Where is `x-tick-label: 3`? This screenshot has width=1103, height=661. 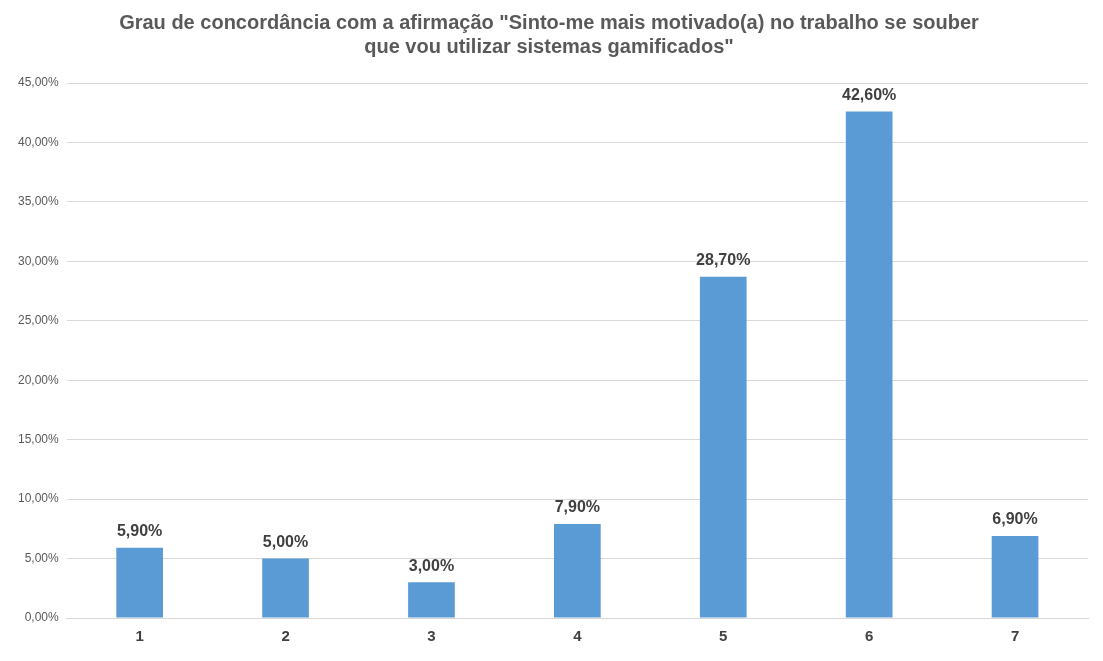 x-tick-label: 3 is located at coordinates (431, 636).